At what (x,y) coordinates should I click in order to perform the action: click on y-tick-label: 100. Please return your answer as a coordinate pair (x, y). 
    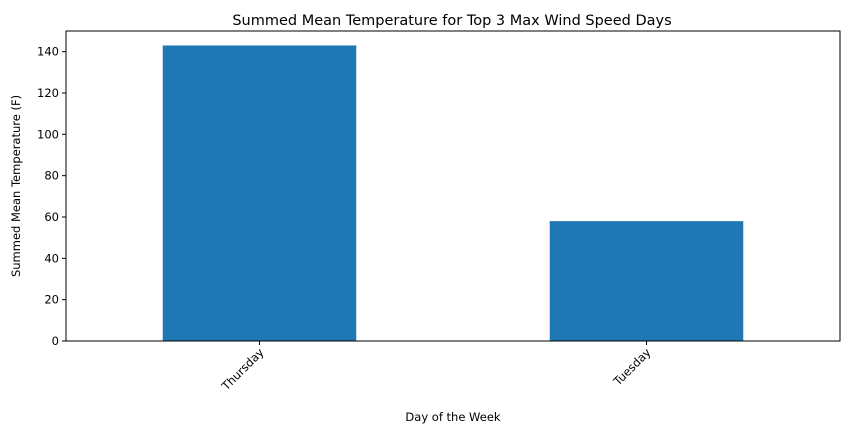
    Looking at the image, I should click on (48, 134).